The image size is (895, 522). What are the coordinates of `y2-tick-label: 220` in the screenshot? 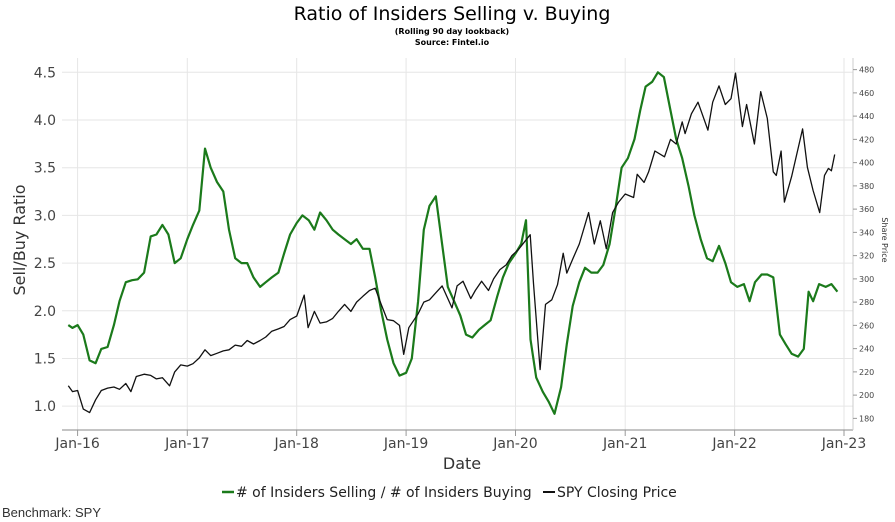 It's located at (866, 372).